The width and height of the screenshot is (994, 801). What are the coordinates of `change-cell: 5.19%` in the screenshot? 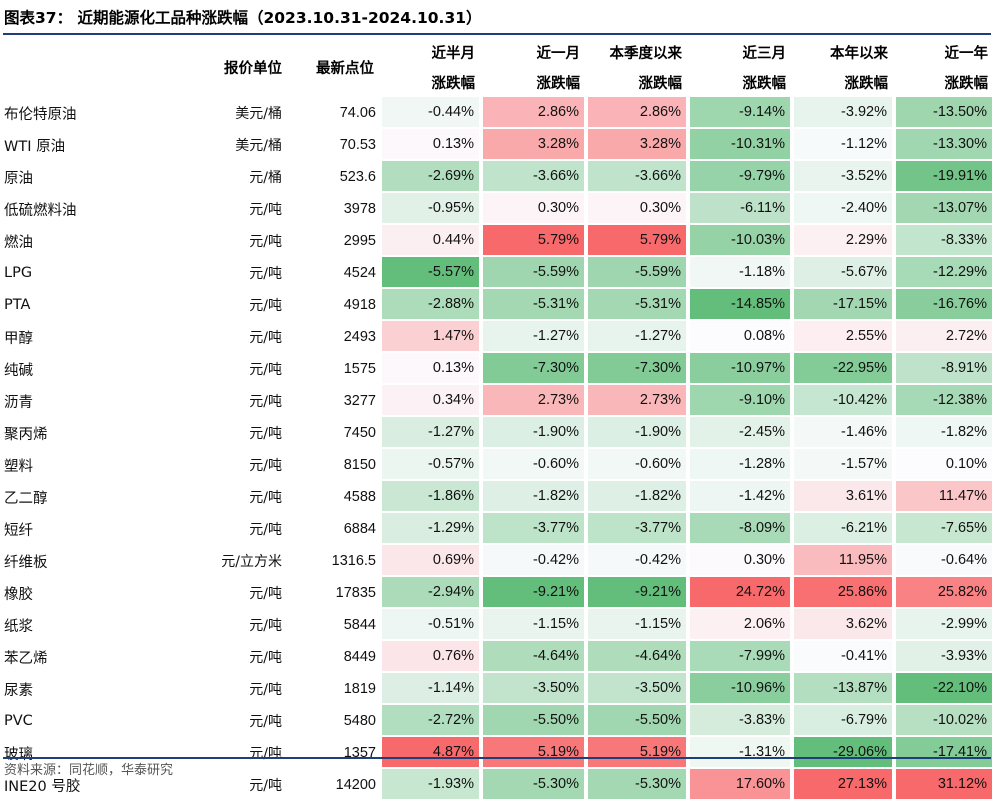 It's located at (533, 753).